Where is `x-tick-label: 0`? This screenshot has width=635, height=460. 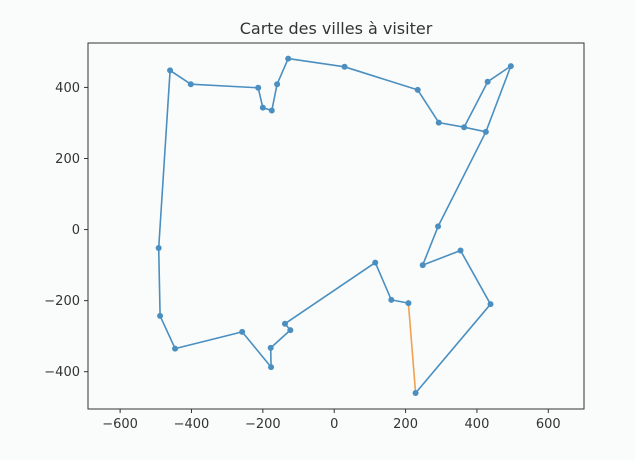
x-tick-label: 0 is located at coordinates (334, 424).